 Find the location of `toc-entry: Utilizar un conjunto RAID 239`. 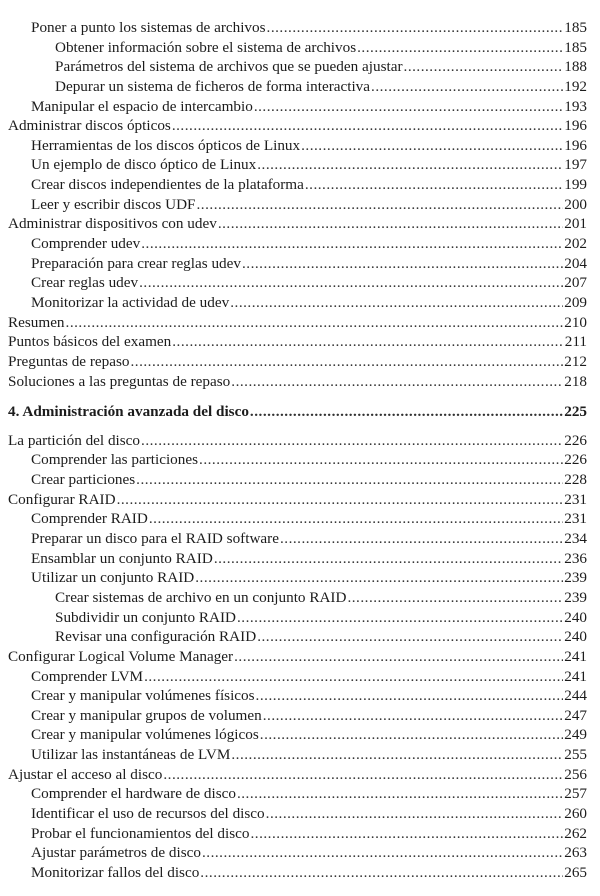

toc-entry: Utilizar un conjunto RAID 239 is located at coordinates (297, 578).